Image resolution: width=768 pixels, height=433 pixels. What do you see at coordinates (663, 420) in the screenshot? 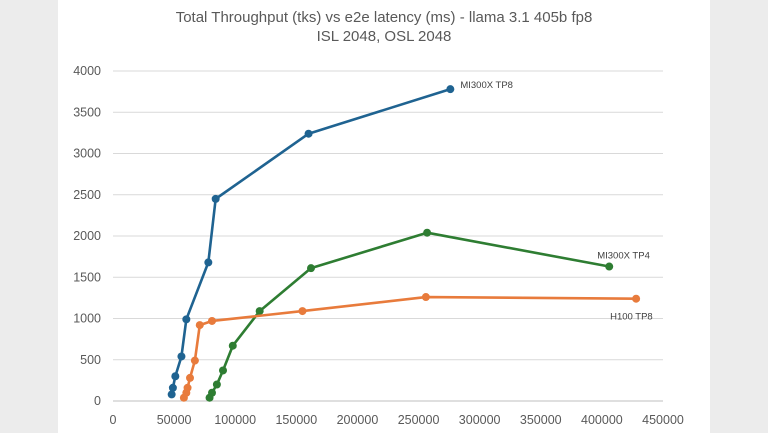
I see `x-tick-label: 450000` at bounding box center [663, 420].